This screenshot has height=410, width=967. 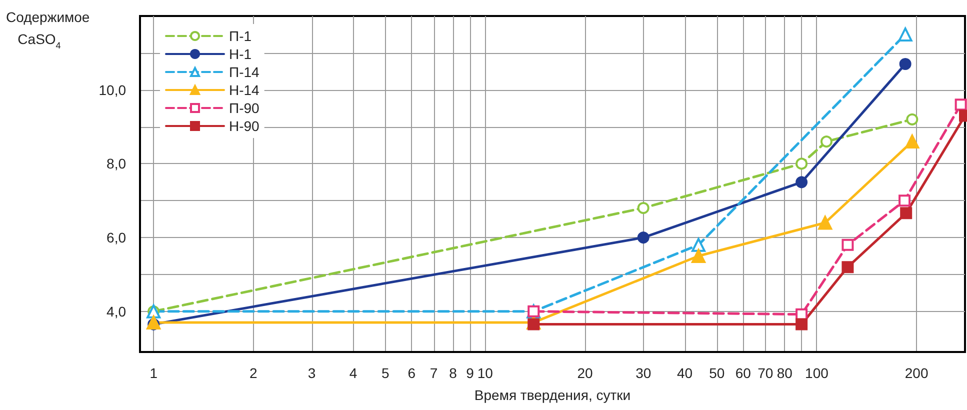 I want to click on x-tick-label: 2, so click(x=253, y=373).